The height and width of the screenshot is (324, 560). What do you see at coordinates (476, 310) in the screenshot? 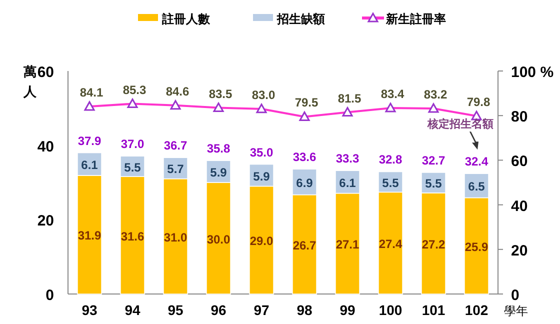
I see `x-tick-label: 102` at bounding box center [476, 310].